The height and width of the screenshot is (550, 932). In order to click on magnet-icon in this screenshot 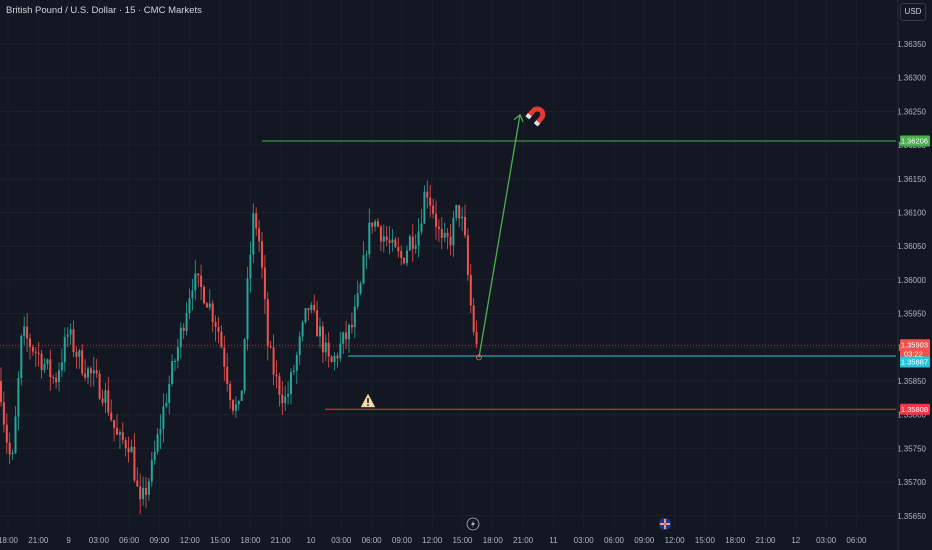, I will do `click(535, 116)`.